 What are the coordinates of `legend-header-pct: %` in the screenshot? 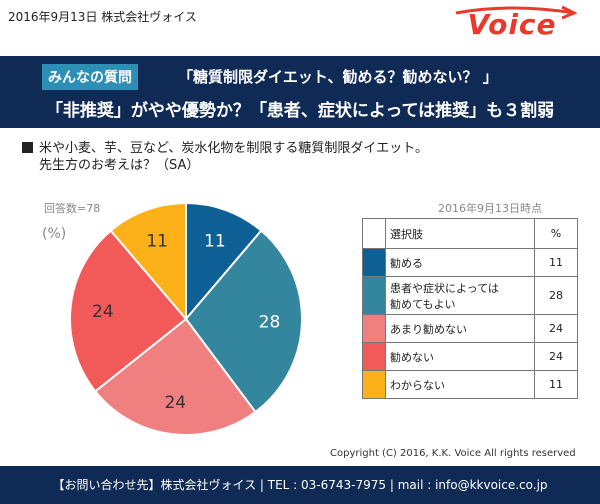 It's located at (556, 233).